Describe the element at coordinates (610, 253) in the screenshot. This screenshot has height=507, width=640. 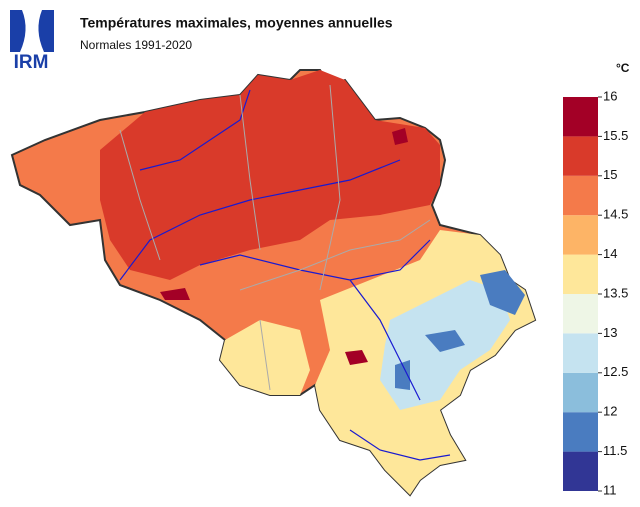
I see `tick-label: 14` at that location.